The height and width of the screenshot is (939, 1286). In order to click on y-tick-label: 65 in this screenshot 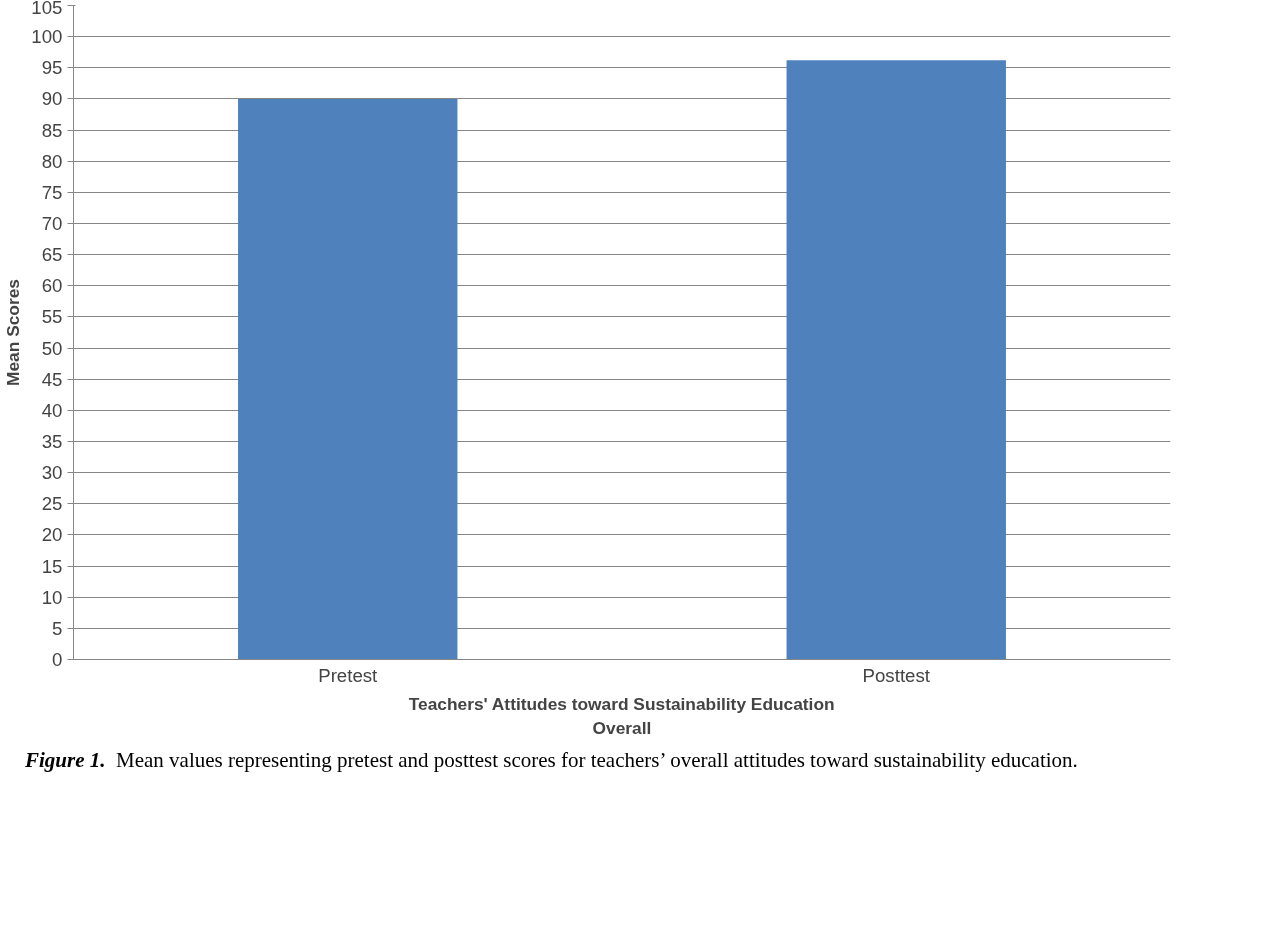, I will do `click(52, 255)`.